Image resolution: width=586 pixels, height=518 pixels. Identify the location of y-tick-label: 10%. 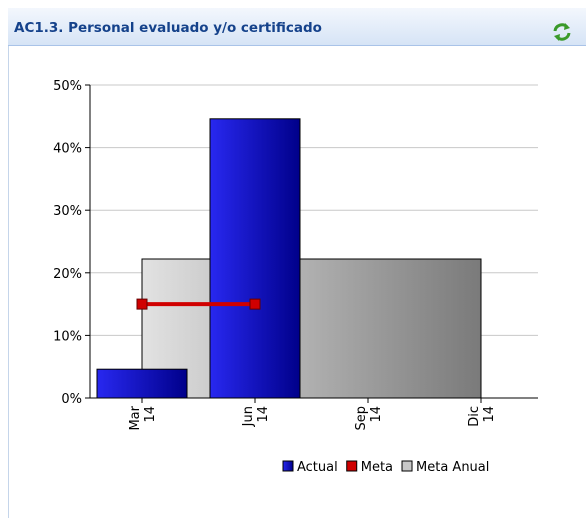
(67, 336).